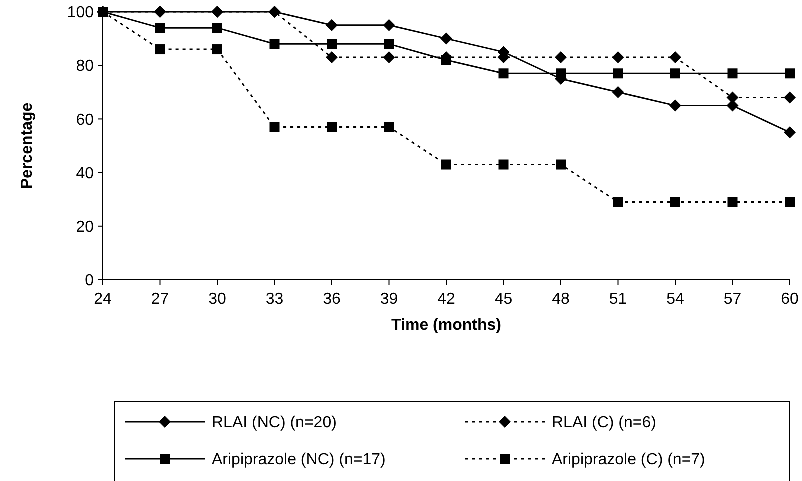 The height and width of the screenshot is (481, 802). I want to click on x-tick-label: 54, so click(675, 299).